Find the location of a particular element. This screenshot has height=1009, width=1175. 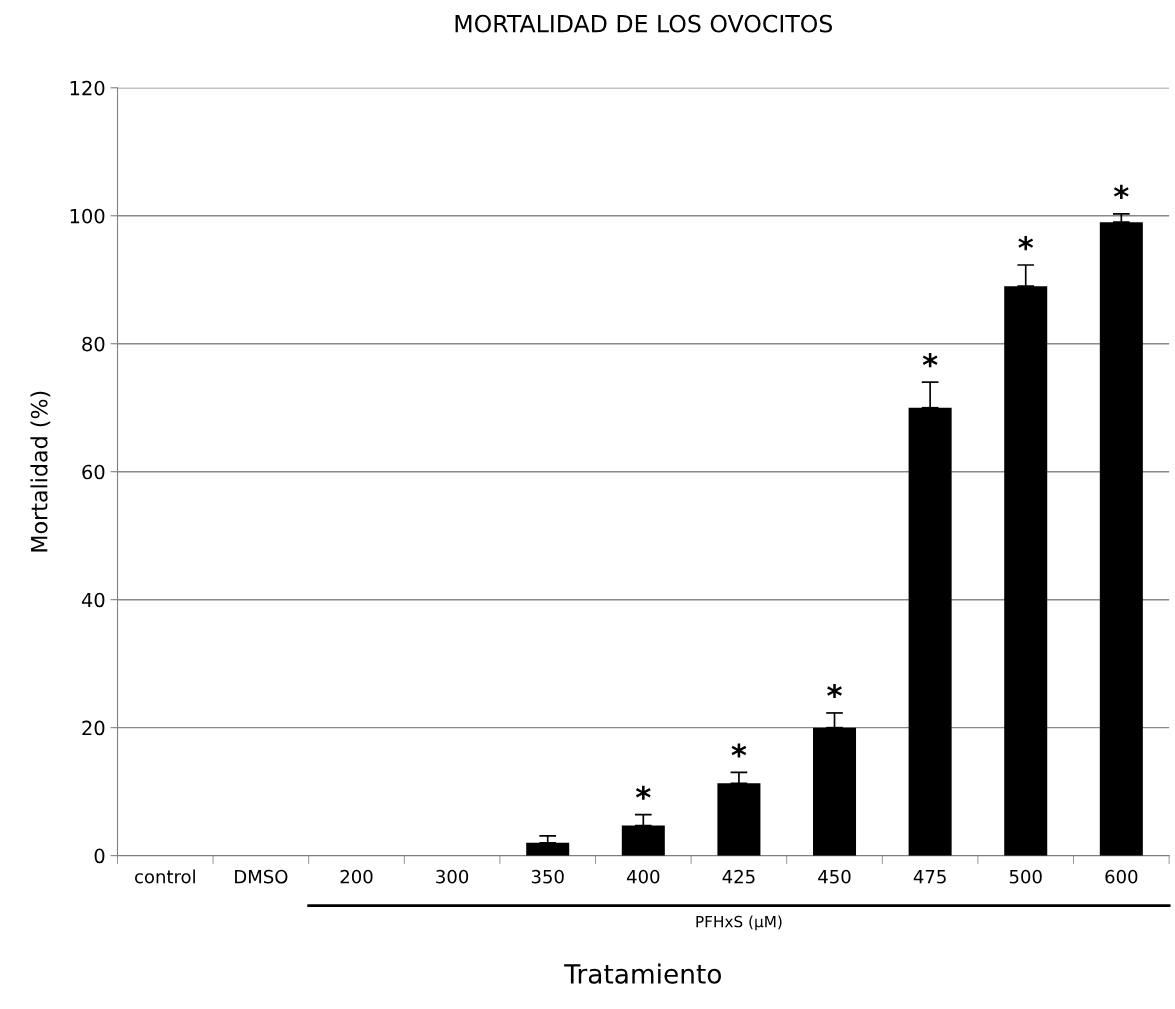

x-tick-label: 450 is located at coordinates (834, 876).